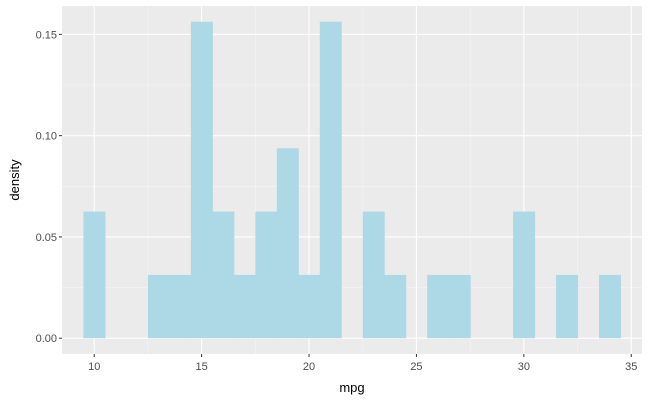 The image size is (650, 401). I want to click on y-axis-title: density, so click(14, 180).